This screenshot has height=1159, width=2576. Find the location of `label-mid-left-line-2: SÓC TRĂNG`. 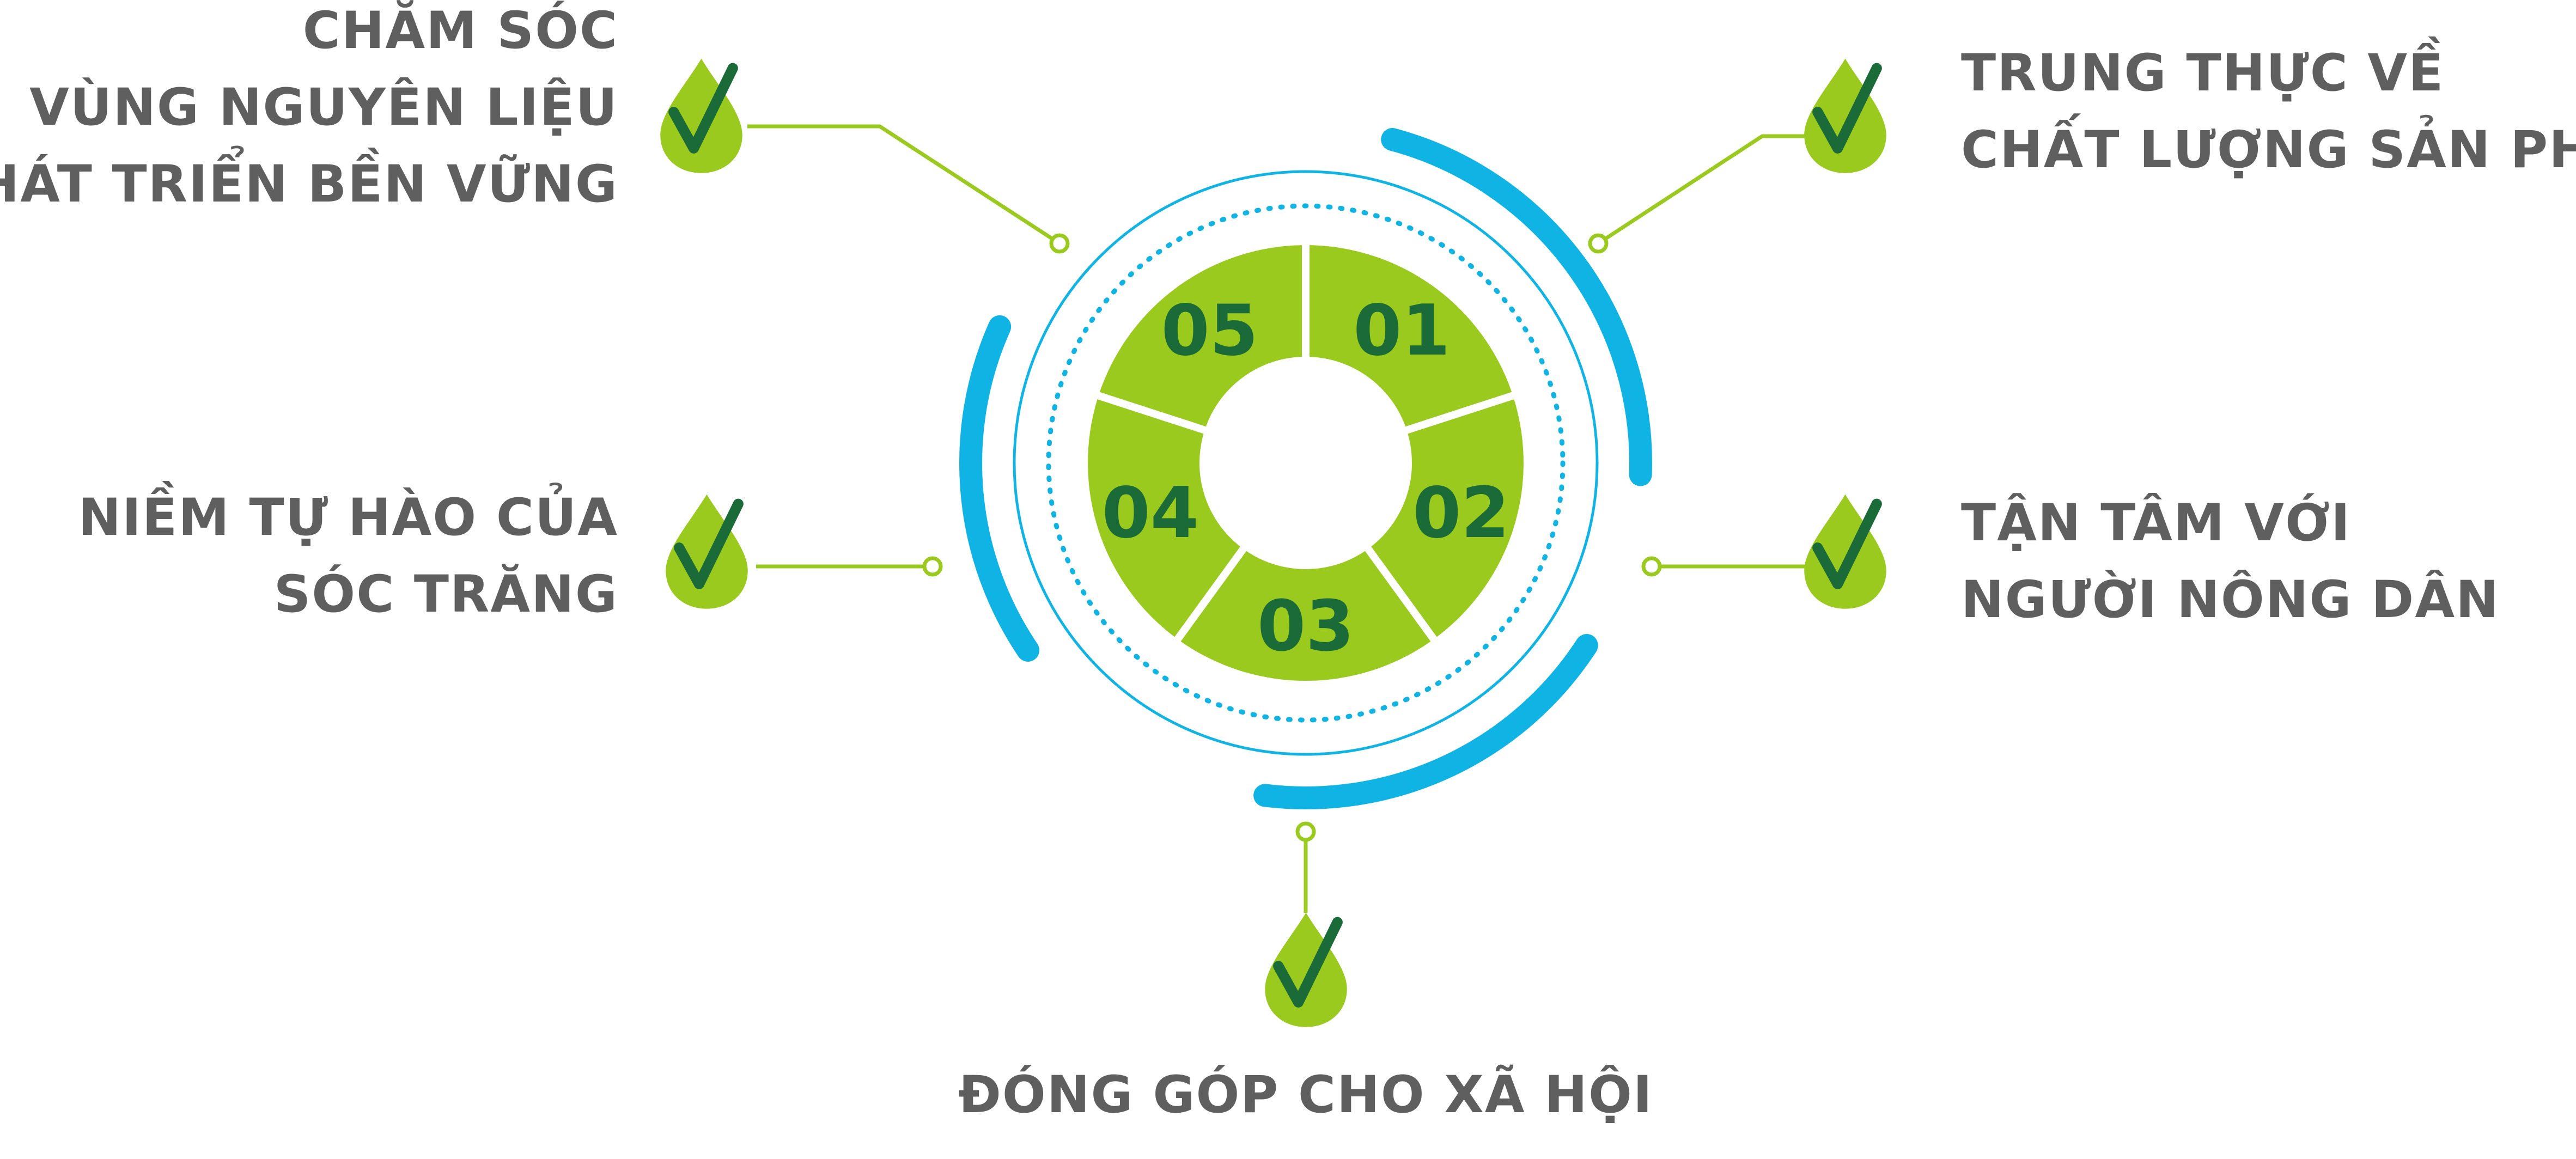

label-mid-left-line-2: SÓC TRĂNG is located at coordinates (446, 594).